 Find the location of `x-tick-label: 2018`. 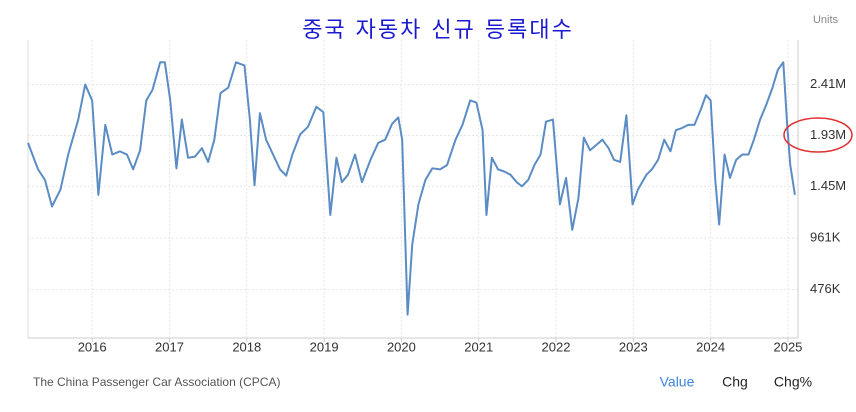

x-tick-label: 2018 is located at coordinates (246, 346).